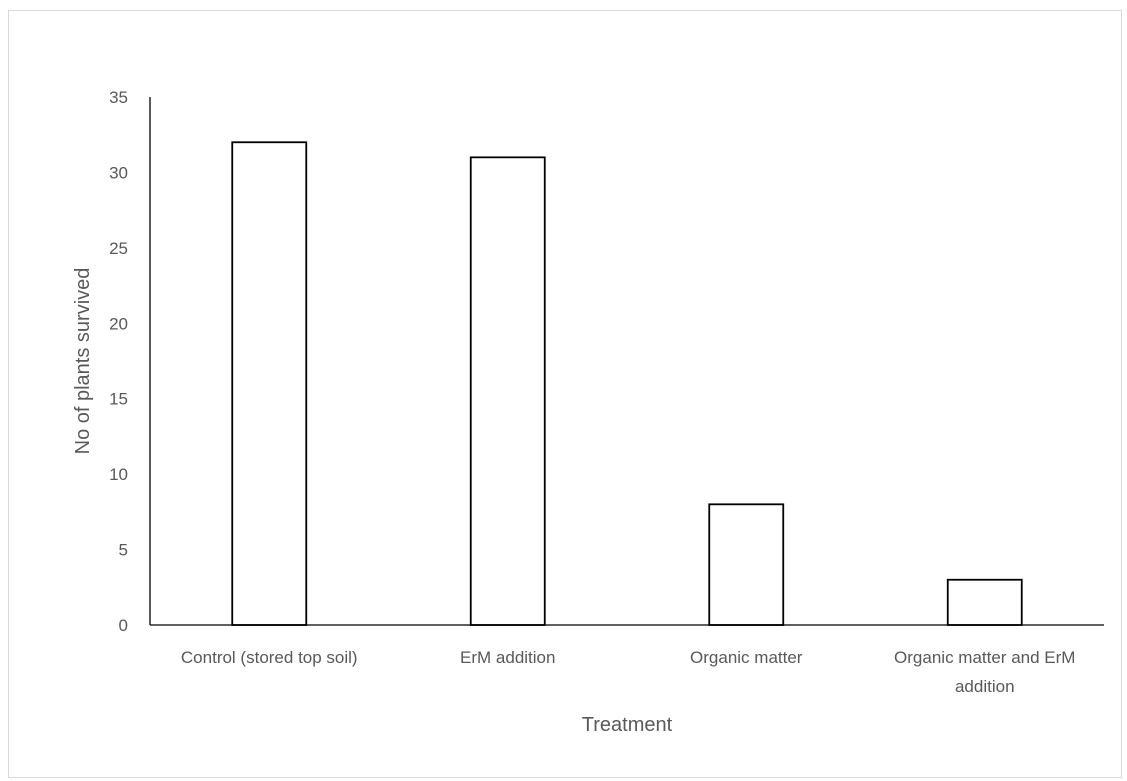 The image size is (1127, 781). What do you see at coordinates (985, 686) in the screenshot?
I see `x-tick-label: addition` at bounding box center [985, 686].